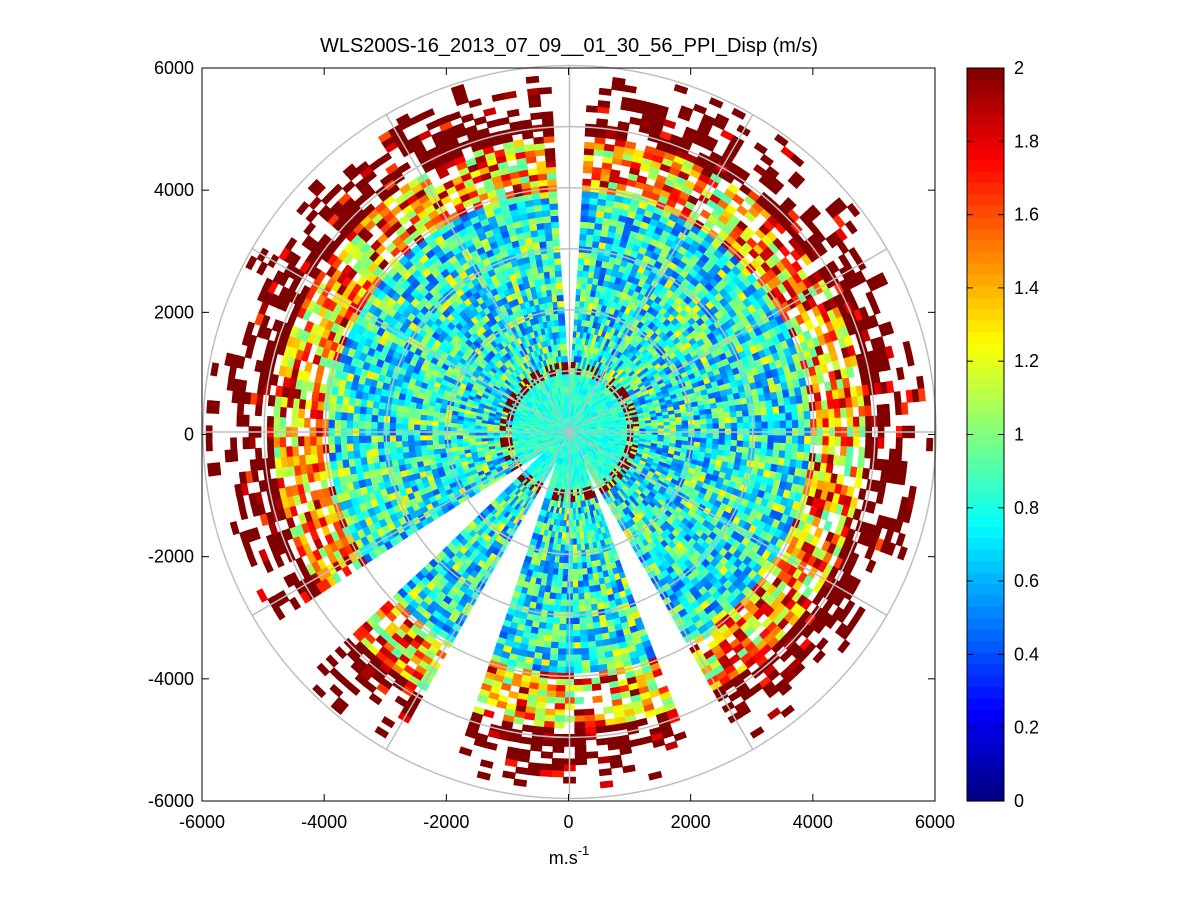  What do you see at coordinates (897, 397) in the screenshot?
I see `data-cell-2095` at bounding box center [897, 397].